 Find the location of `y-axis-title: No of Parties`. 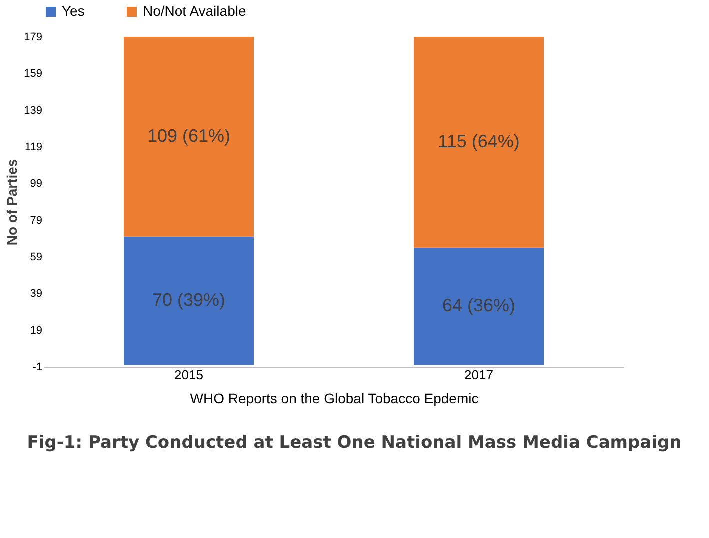

y-axis-title: No of Parties is located at coordinates (12, 202).